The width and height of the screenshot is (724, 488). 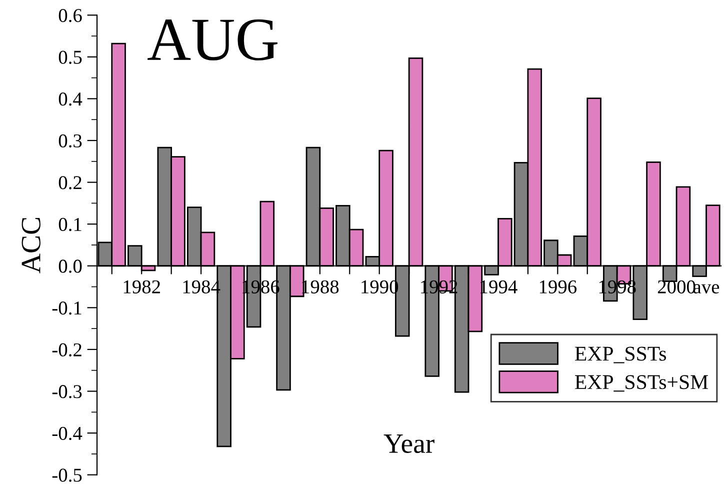 I want to click on x-axis-title: Year, so click(x=409, y=443).